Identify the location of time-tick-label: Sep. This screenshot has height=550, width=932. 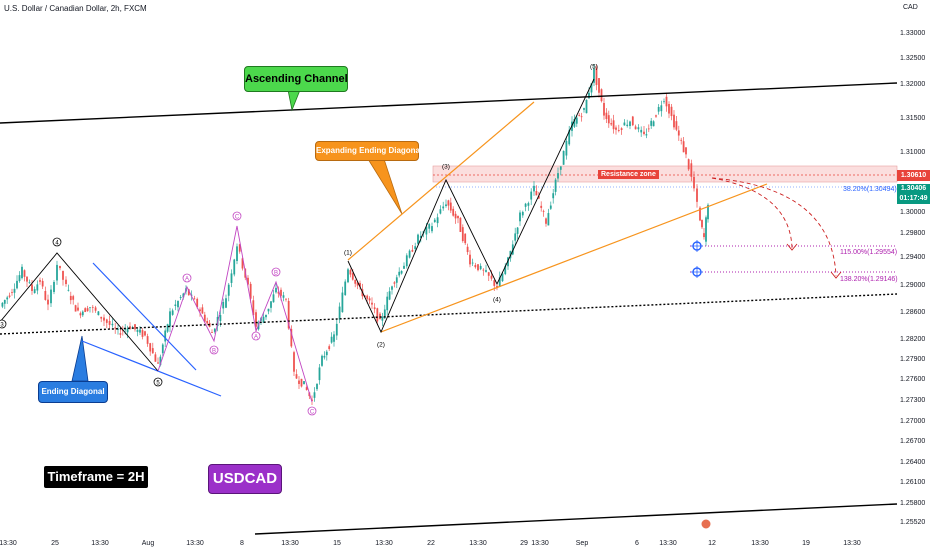
(582, 543).